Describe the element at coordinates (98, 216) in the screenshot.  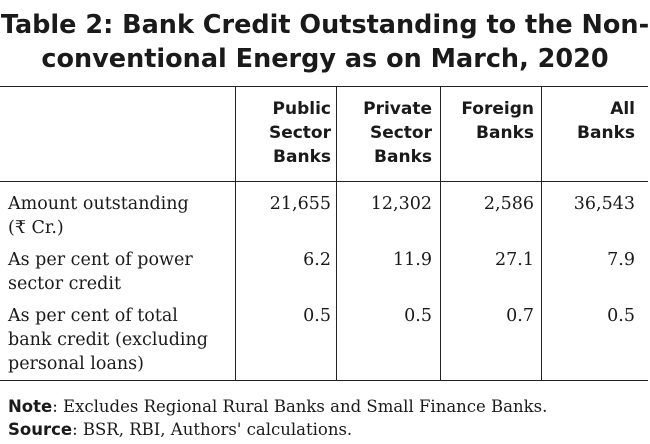
I see `row-label-amount-outstanding: Amount outstanding (₹ Cr.)` at that location.